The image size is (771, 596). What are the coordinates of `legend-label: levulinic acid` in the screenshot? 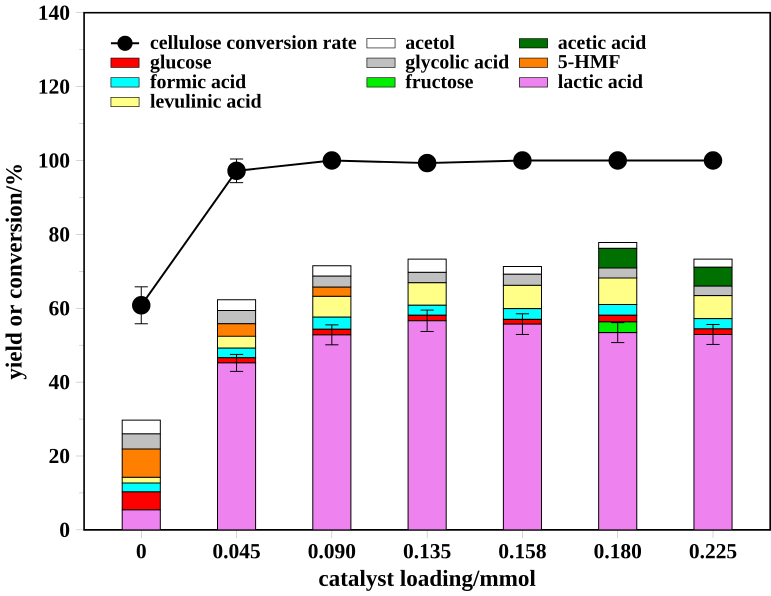 It's located at (206, 101).